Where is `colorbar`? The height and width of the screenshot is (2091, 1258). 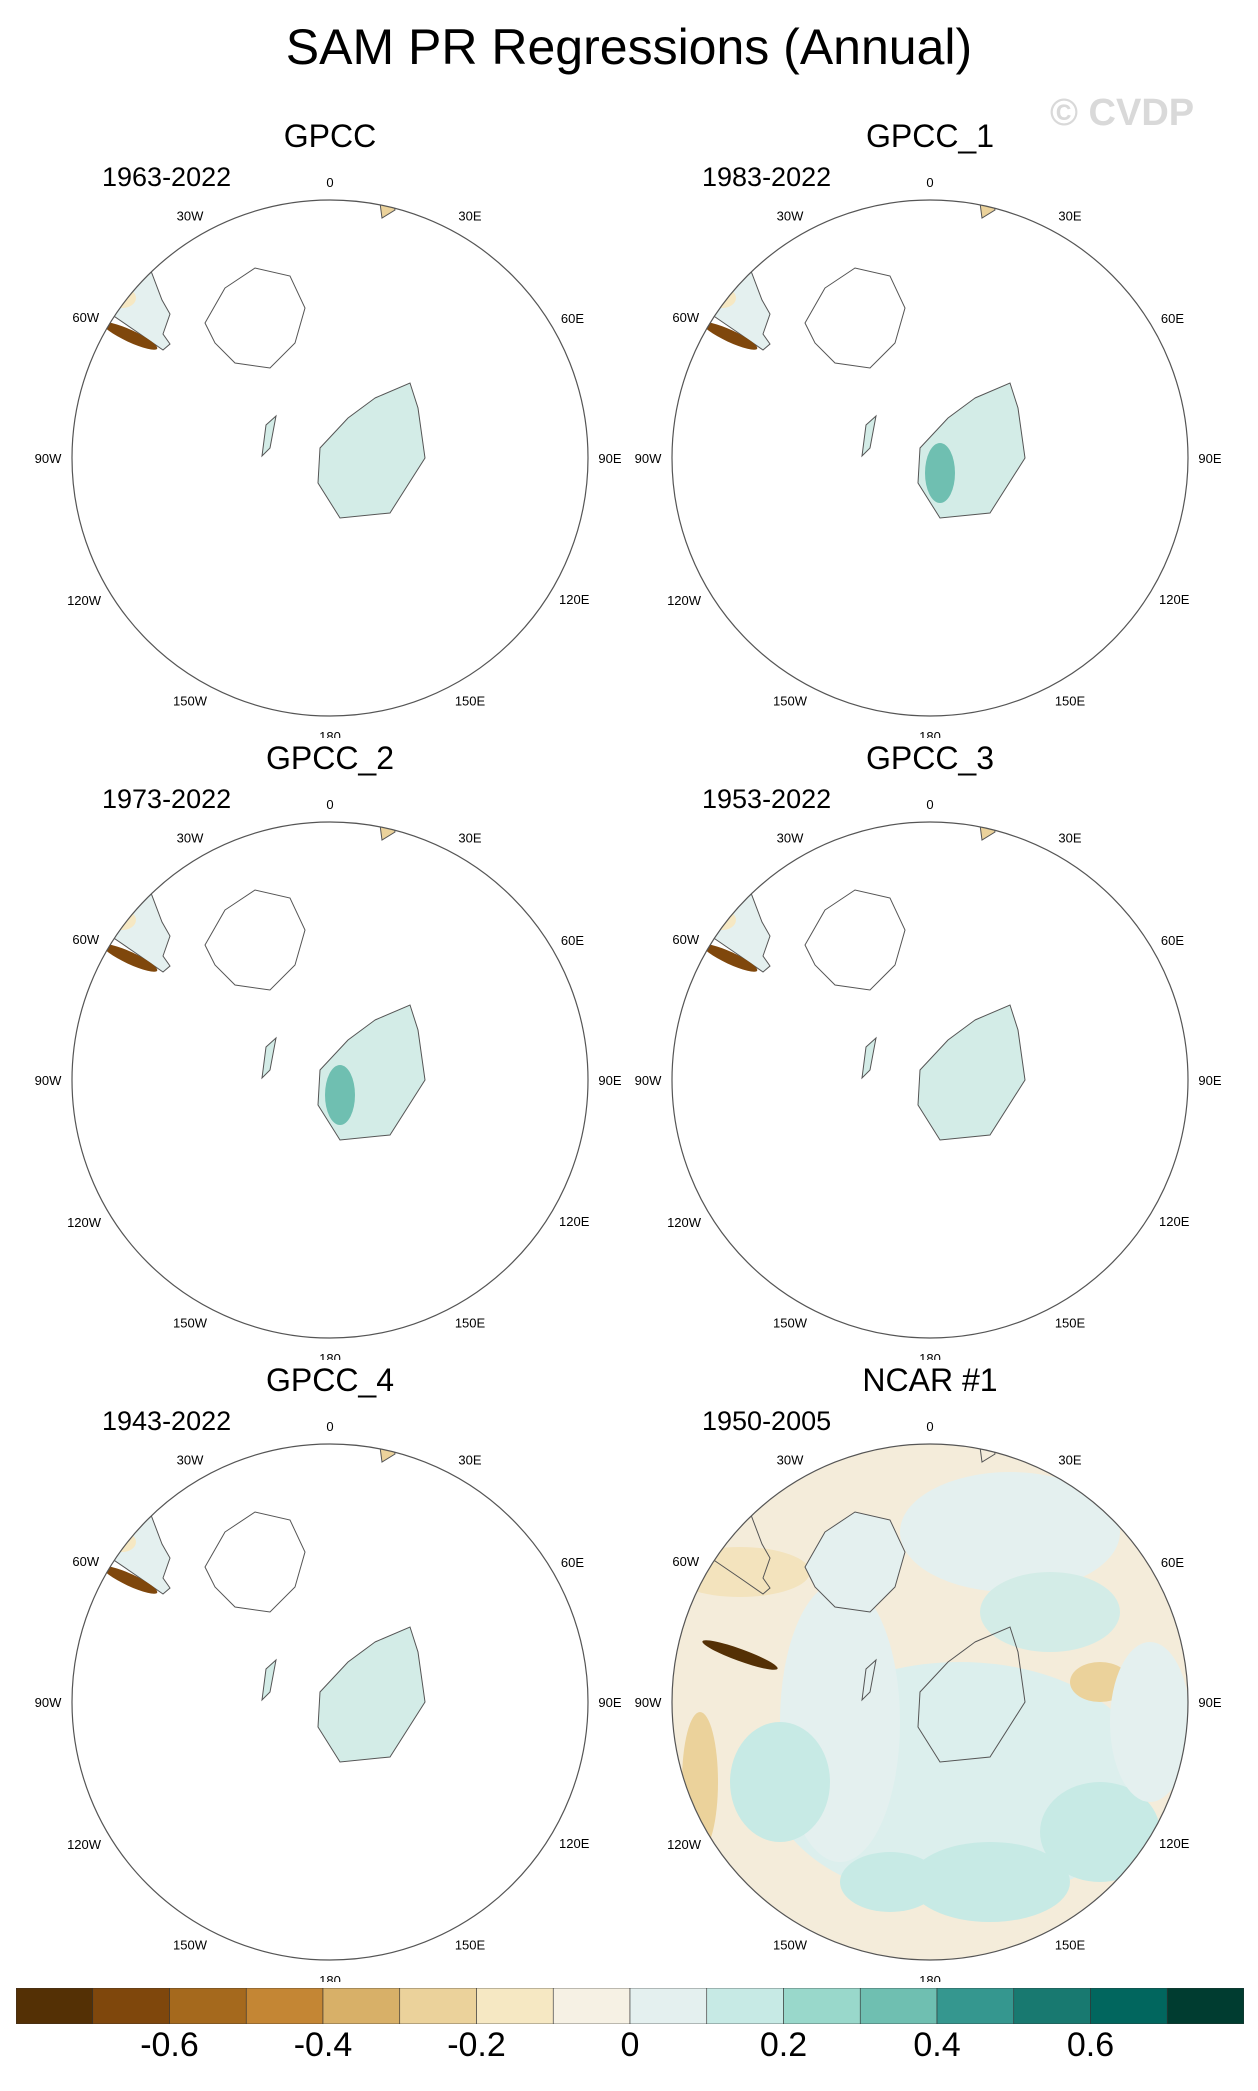
colorbar is located at coordinates (630, 2006).